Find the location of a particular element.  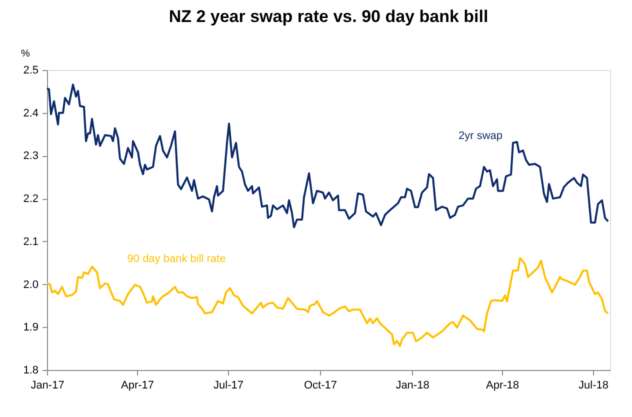

y-tick-label: 2.4 is located at coordinates (30, 113).